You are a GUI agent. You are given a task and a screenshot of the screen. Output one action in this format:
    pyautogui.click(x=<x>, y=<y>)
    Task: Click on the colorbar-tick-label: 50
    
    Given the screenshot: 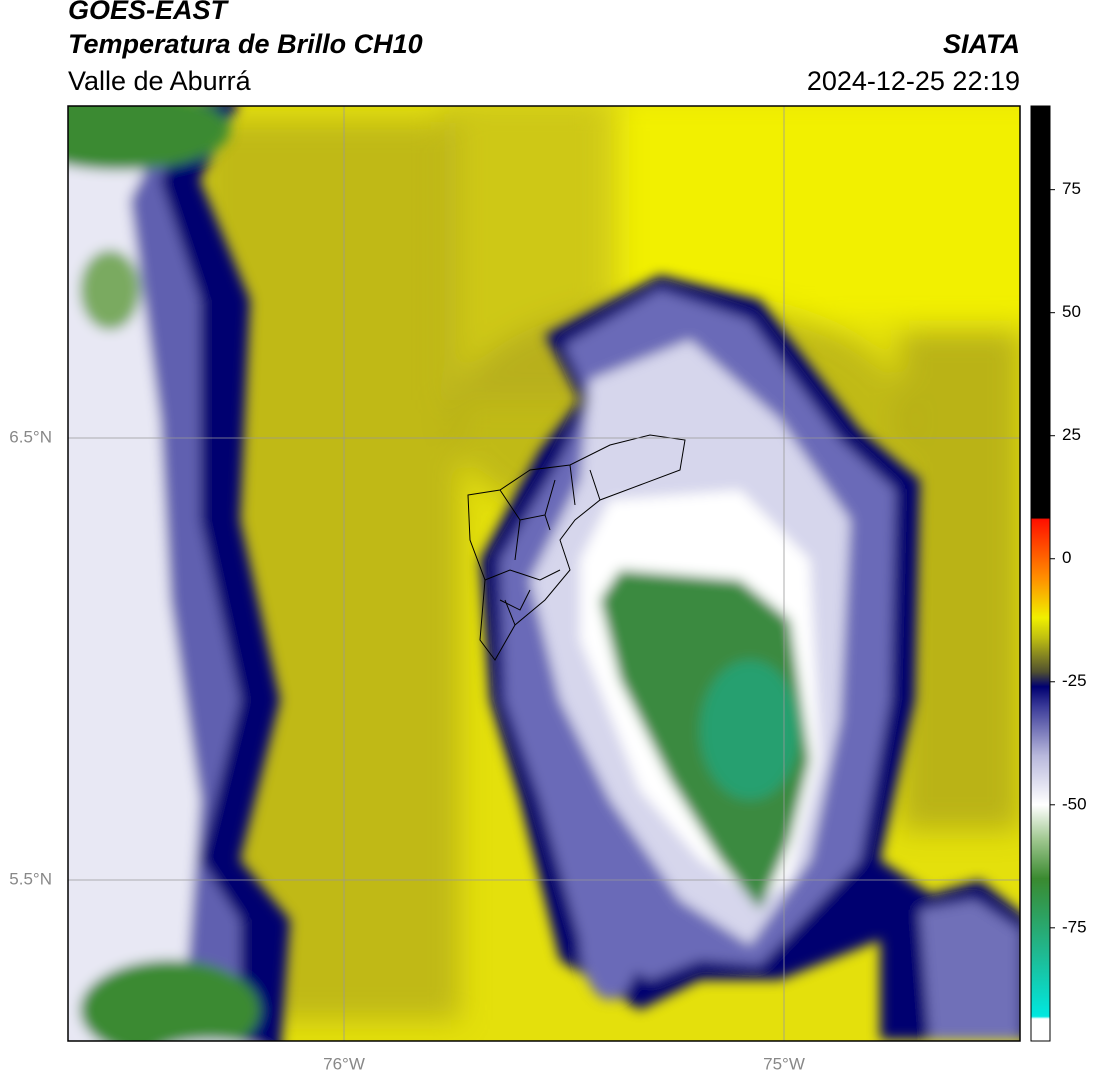 What is the action you would take?
    pyautogui.click(x=1071, y=311)
    